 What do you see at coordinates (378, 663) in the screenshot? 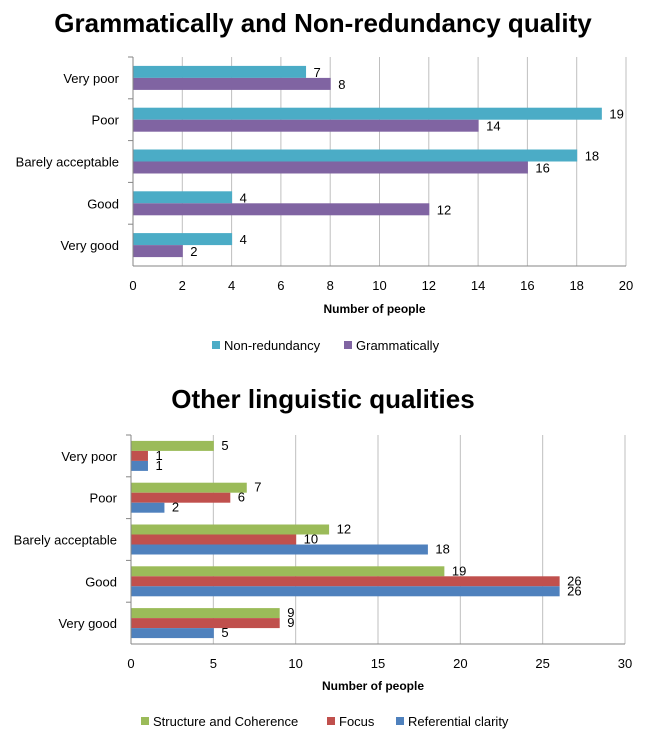
I see `x-tick-label: 15` at bounding box center [378, 663].